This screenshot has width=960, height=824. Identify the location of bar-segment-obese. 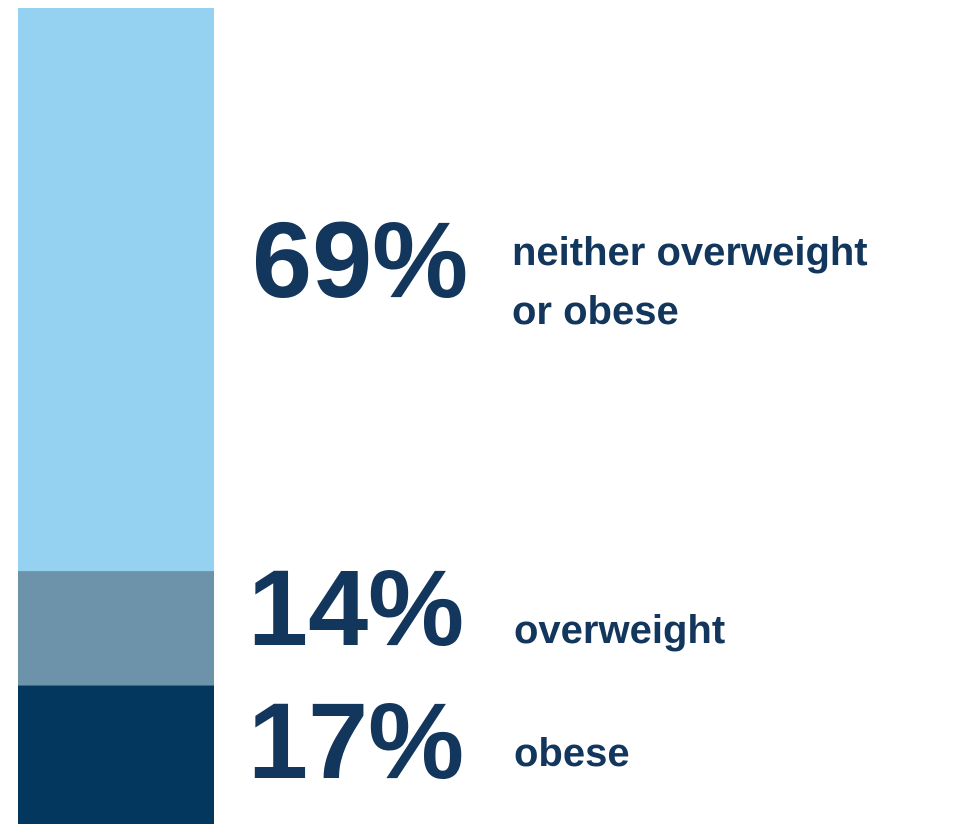
(116, 754).